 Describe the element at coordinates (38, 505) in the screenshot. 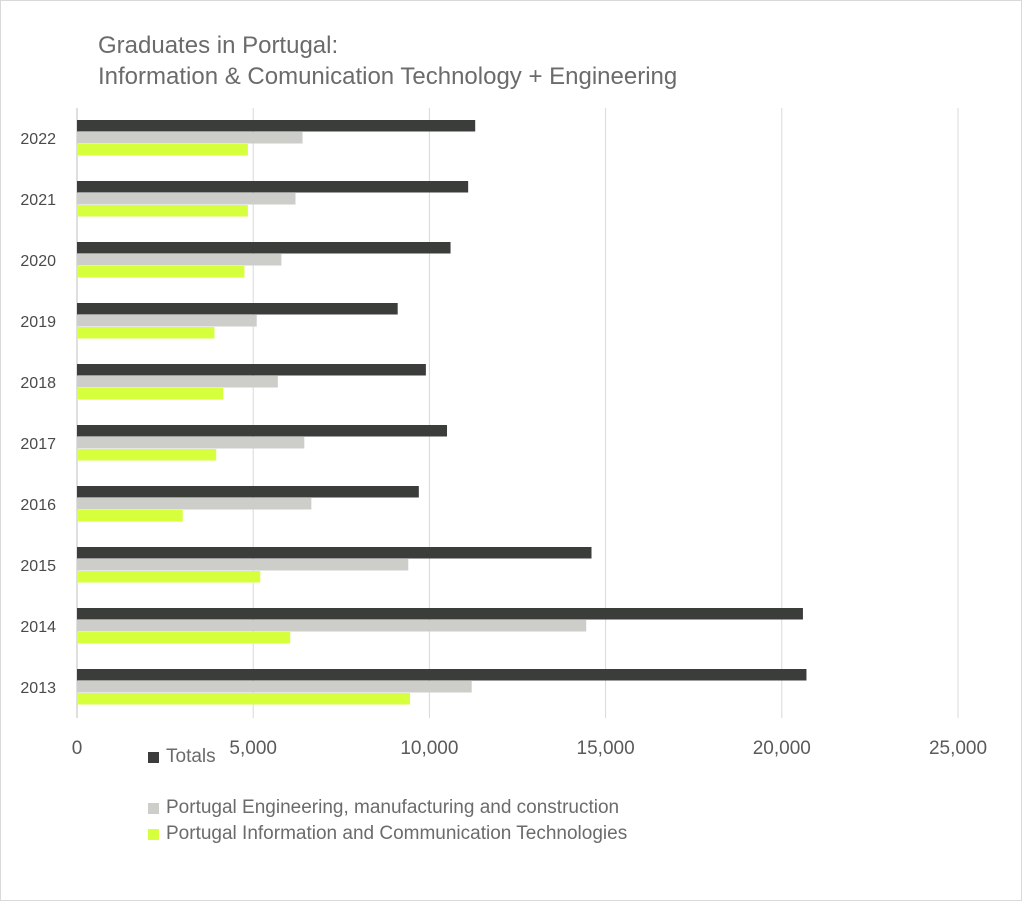

I see `y-tick-label: 2016` at that location.